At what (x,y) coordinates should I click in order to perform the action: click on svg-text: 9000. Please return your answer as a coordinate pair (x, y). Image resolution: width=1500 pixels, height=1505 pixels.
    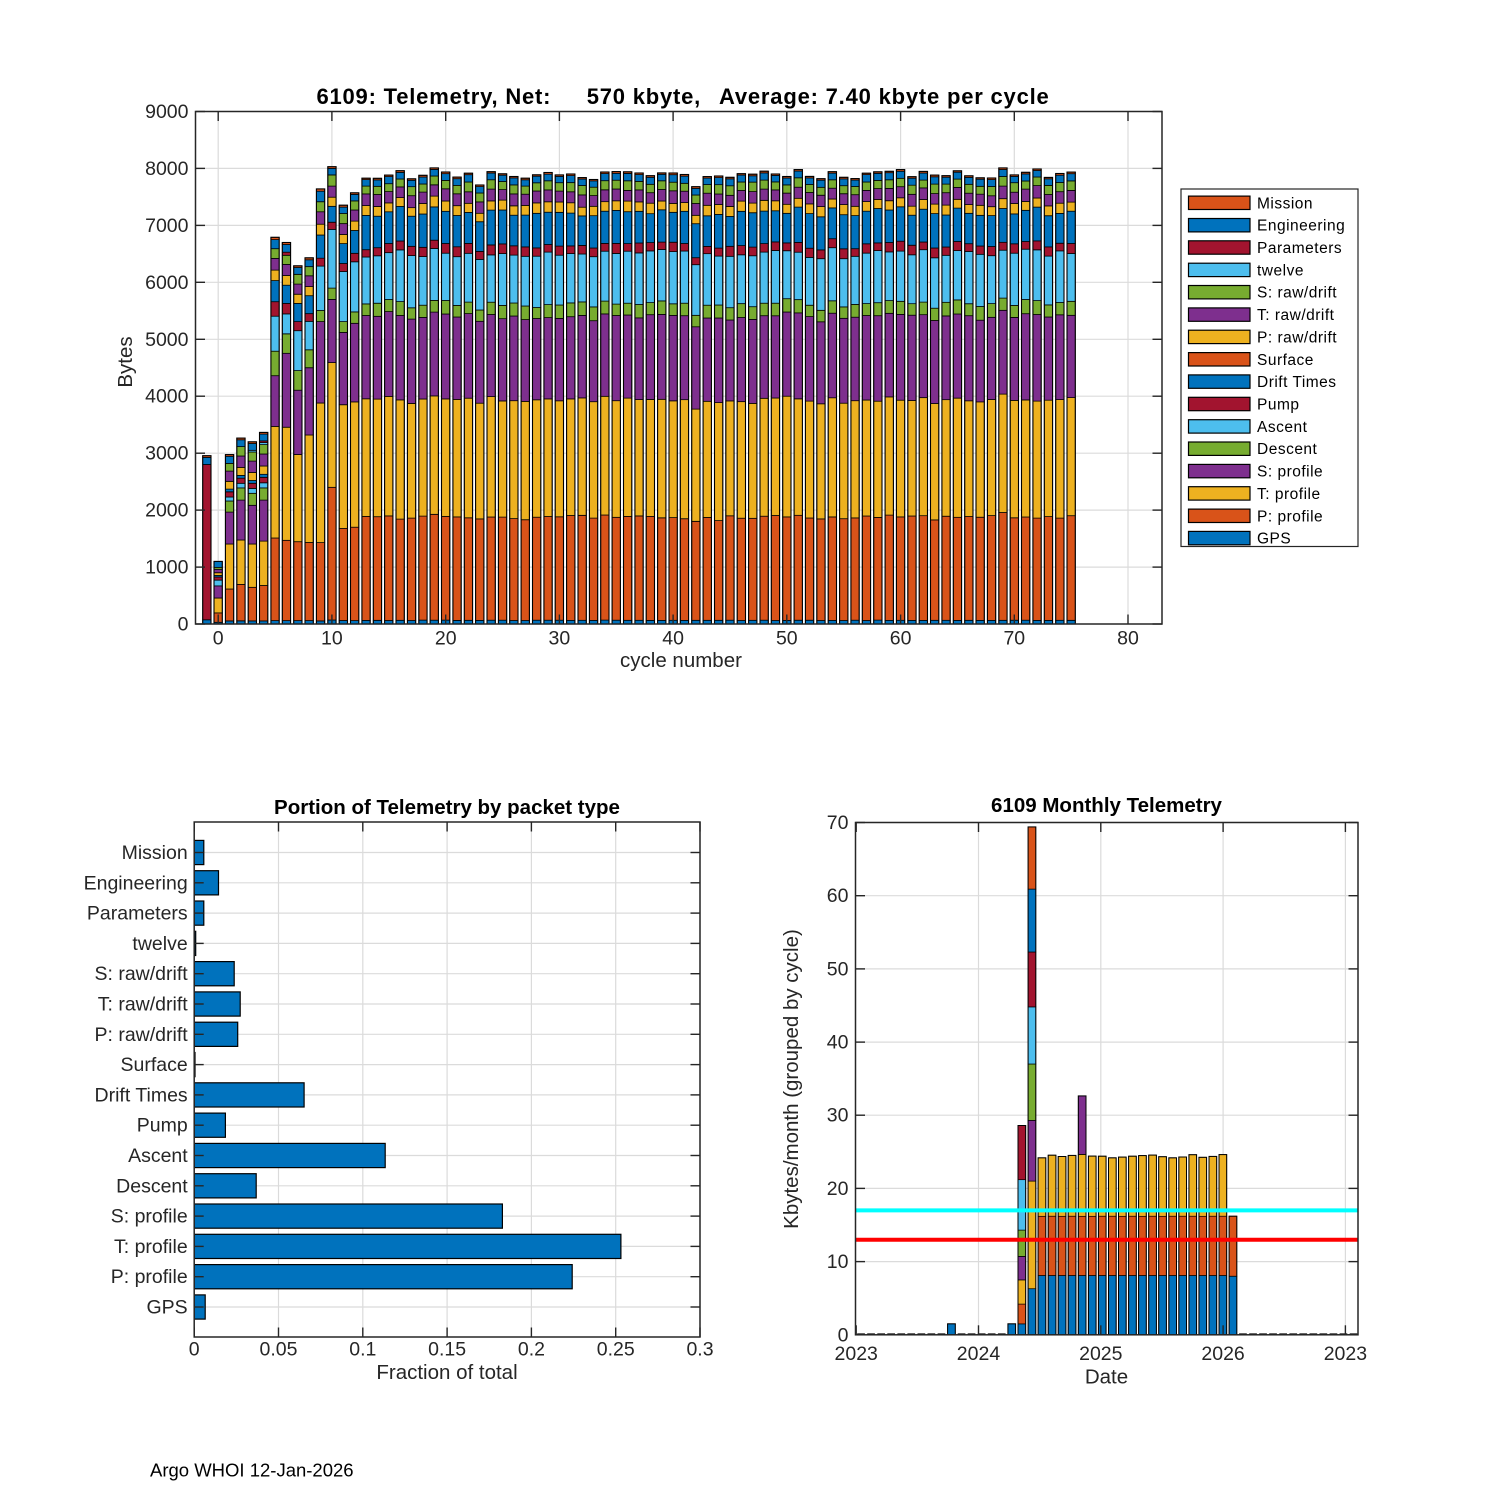
    Looking at the image, I should click on (167, 112).